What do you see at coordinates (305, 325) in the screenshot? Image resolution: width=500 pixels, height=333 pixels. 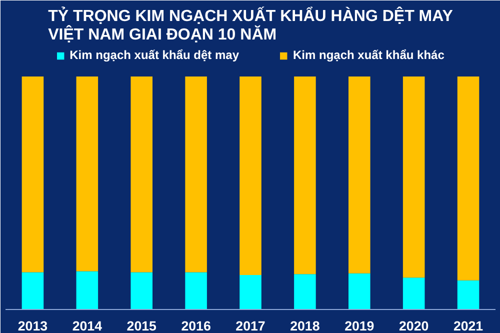 I see `x-tick-label: 2018` at bounding box center [305, 325].